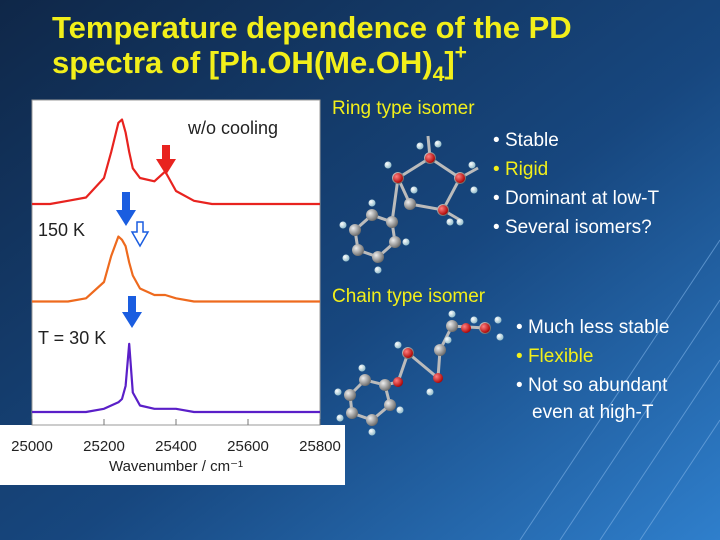 The image size is (720, 540). I want to click on bullet-text: Several isomers?, so click(578, 227).